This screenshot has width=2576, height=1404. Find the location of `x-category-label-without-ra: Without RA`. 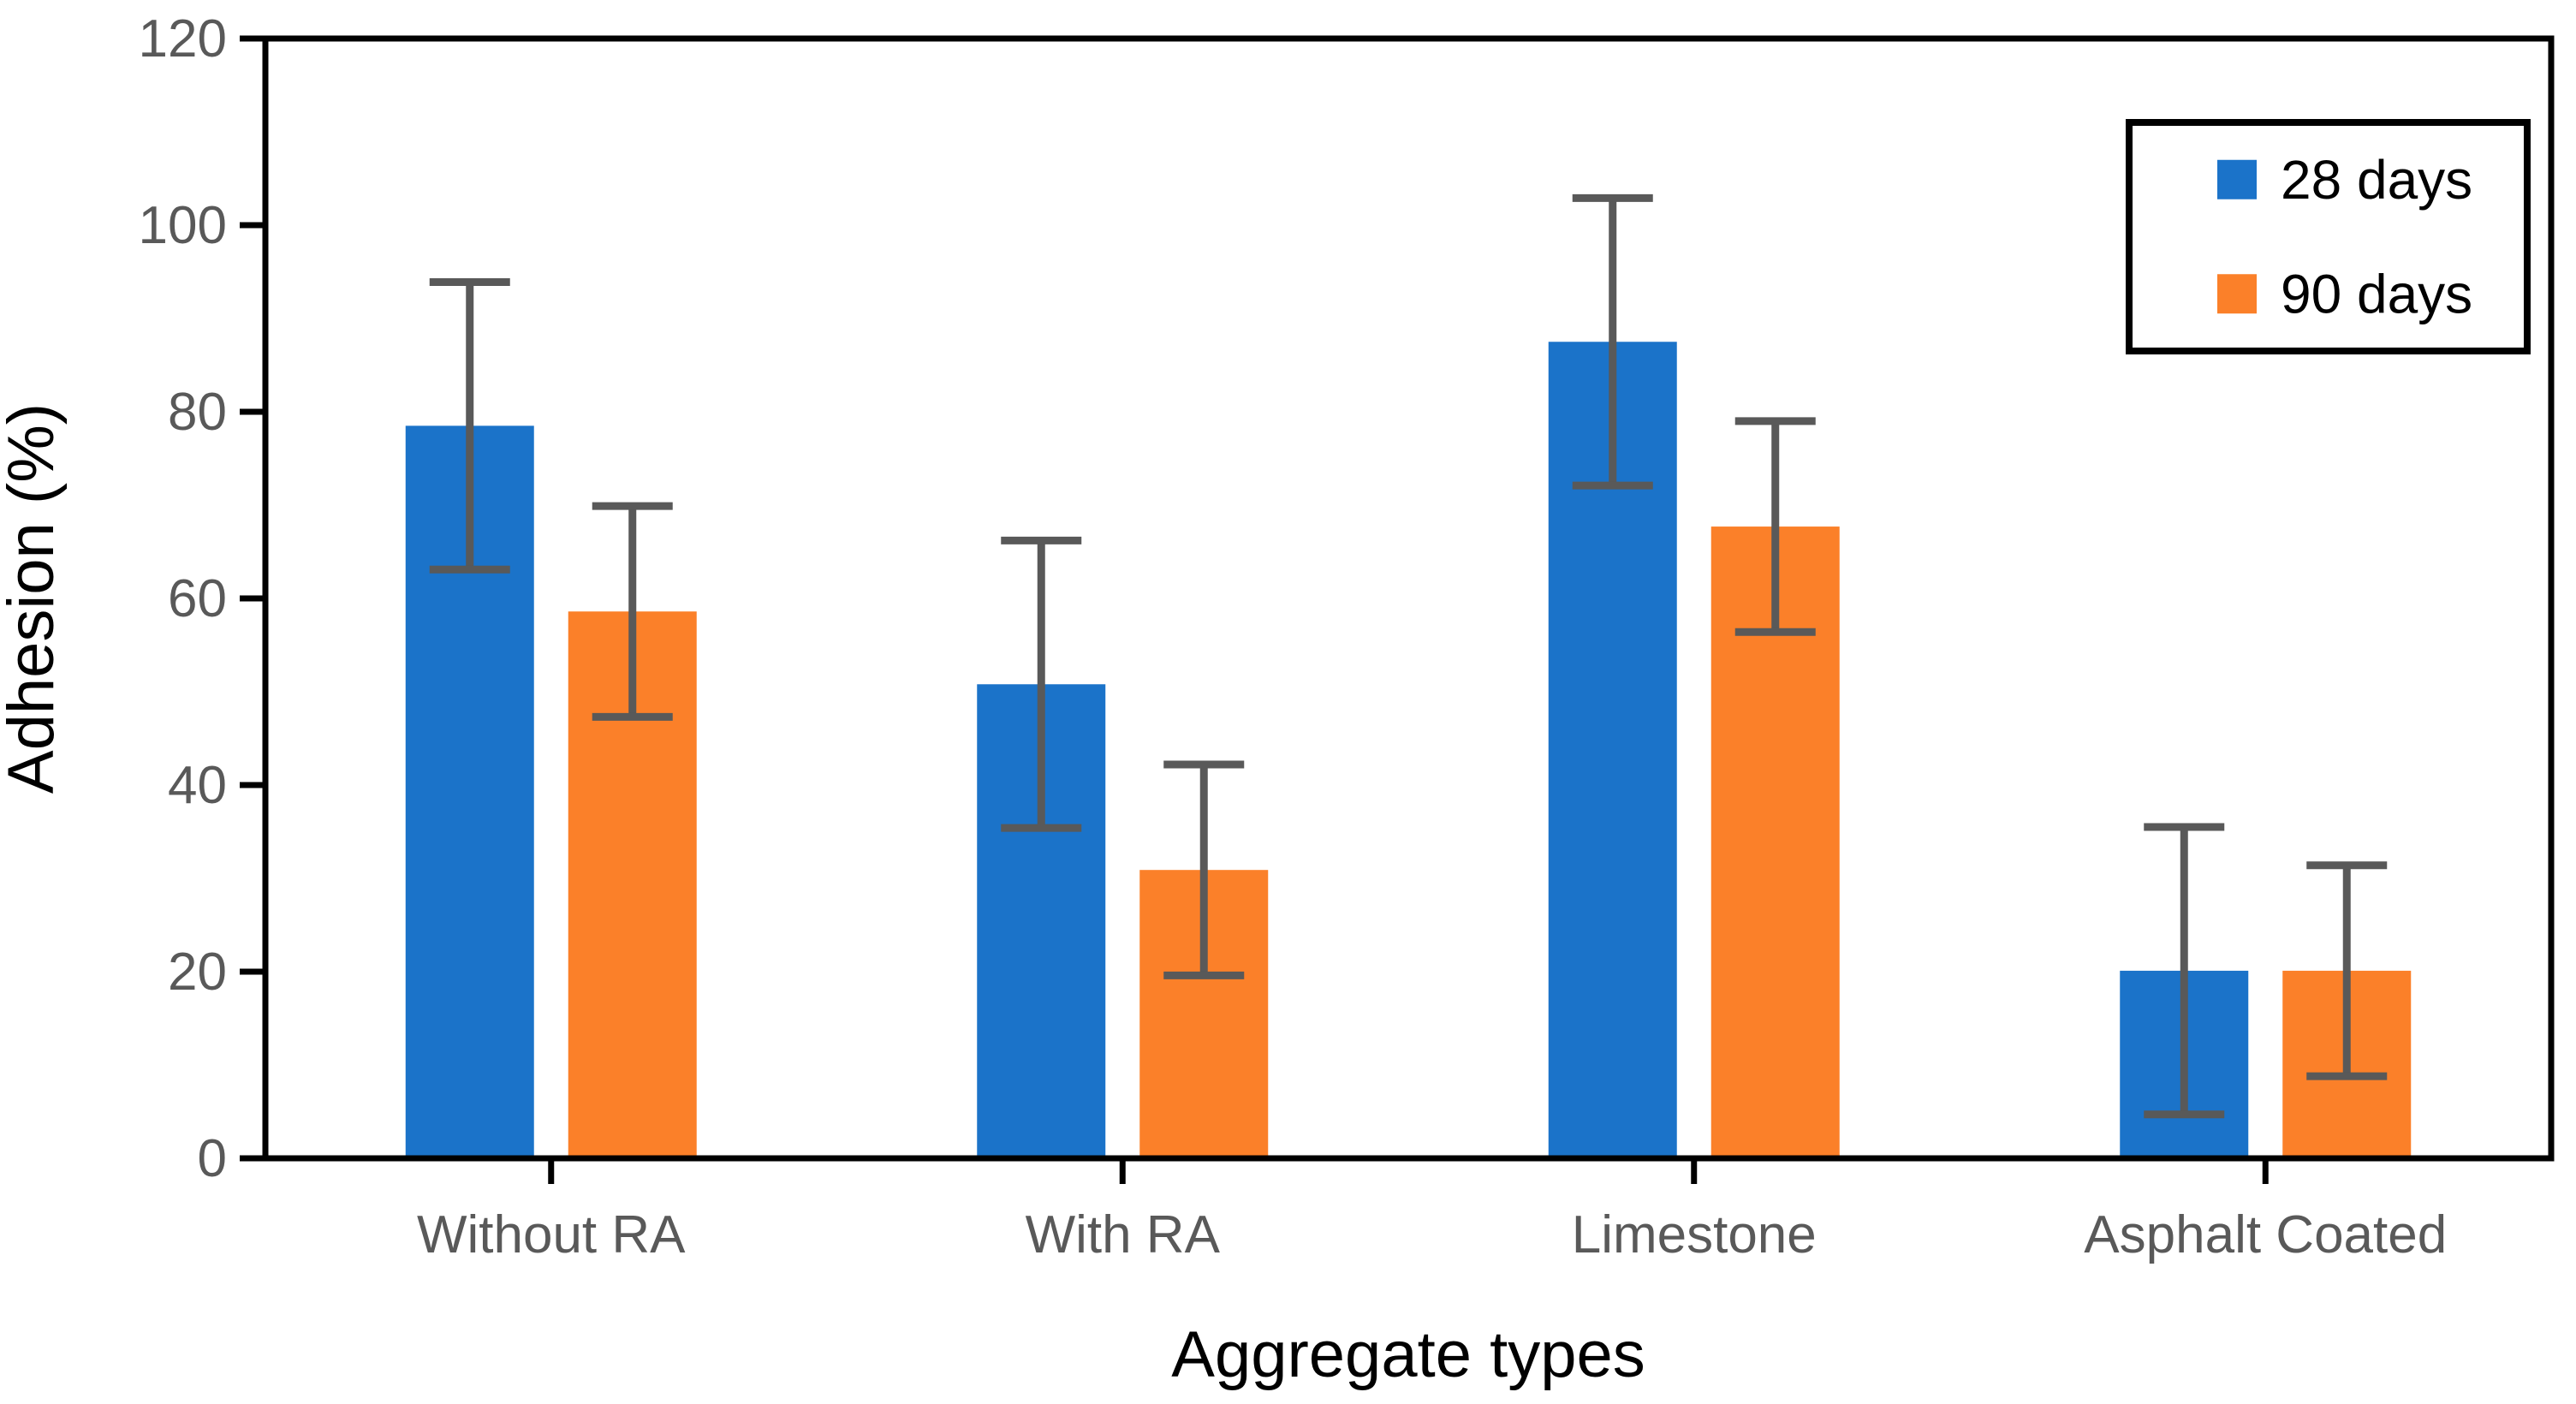

x-category-label-without-ra: Without RA is located at coordinates (551, 1234).